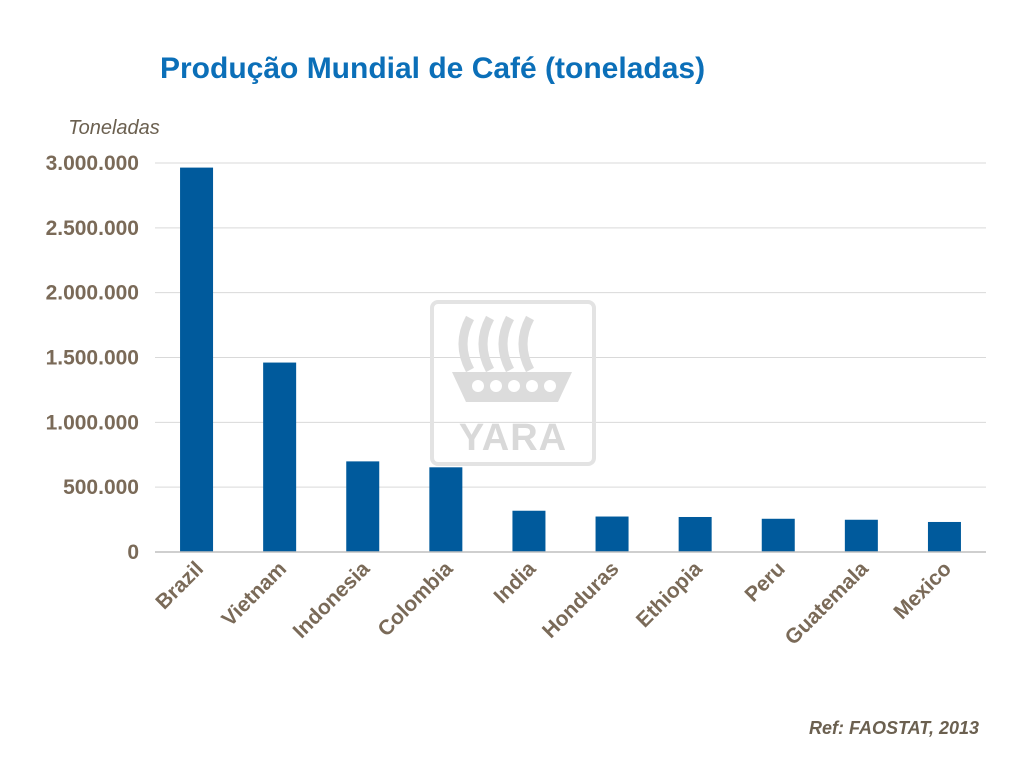 This screenshot has height=767, width=1025. What do you see at coordinates (101, 487) in the screenshot?
I see `y-tick-label: 500.000` at bounding box center [101, 487].